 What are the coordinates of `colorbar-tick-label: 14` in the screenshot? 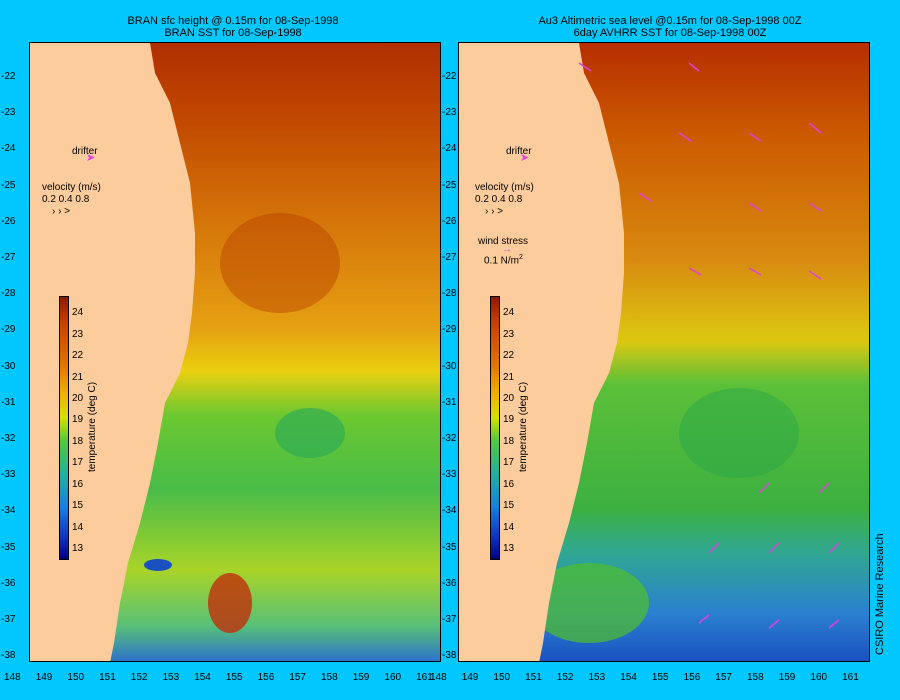 It's located at (78, 527).